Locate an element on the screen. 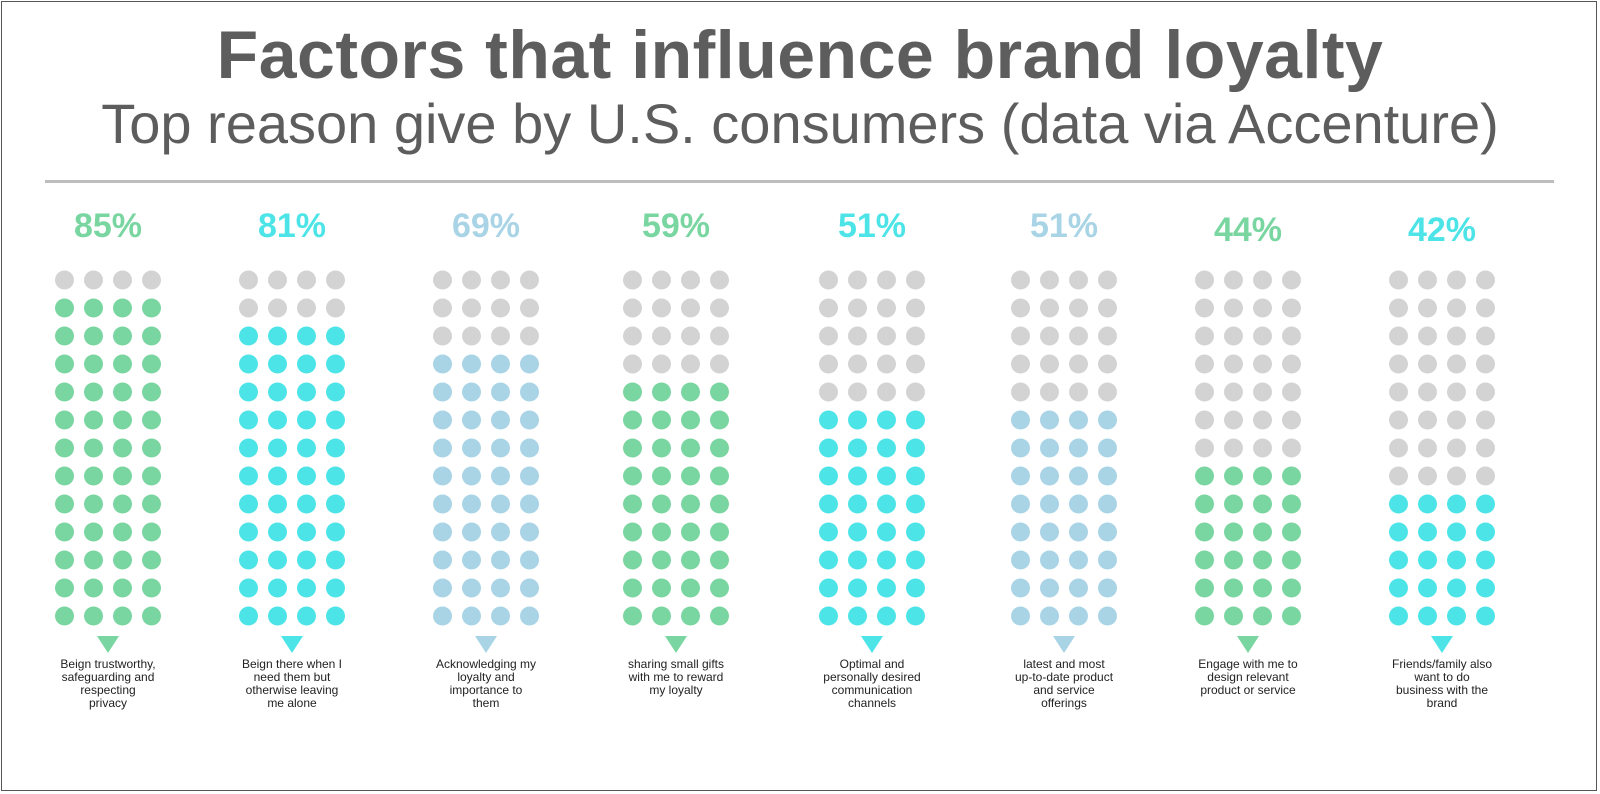 The height and width of the screenshot is (794, 1600). factor-caption-line: product or service is located at coordinates (1248, 690).